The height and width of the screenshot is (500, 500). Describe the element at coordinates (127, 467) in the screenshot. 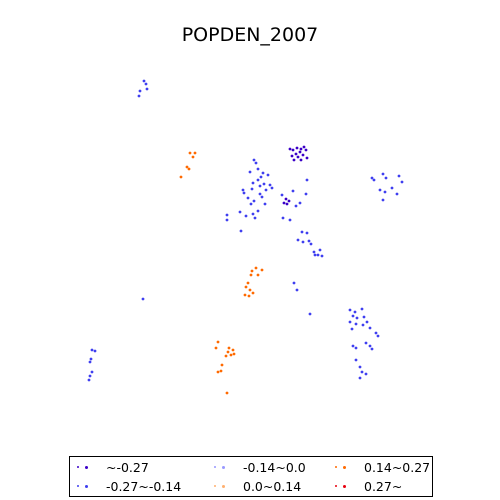

I see `legend-label: ~-0.27` at that location.